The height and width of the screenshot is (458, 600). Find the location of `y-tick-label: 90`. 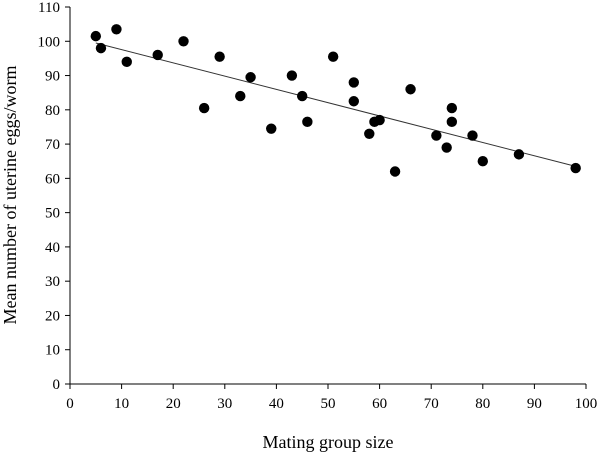

y-tick-label: 90 is located at coordinates (52, 77).